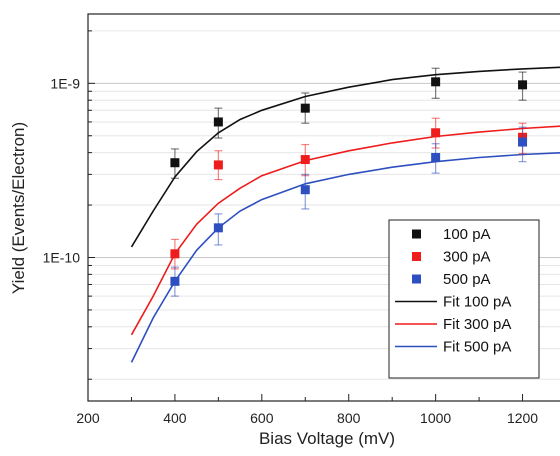 The image size is (560, 456). What do you see at coordinates (349, 418) in the screenshot?
I see `x-tick-label: 800` at bounding box center [349, 418].